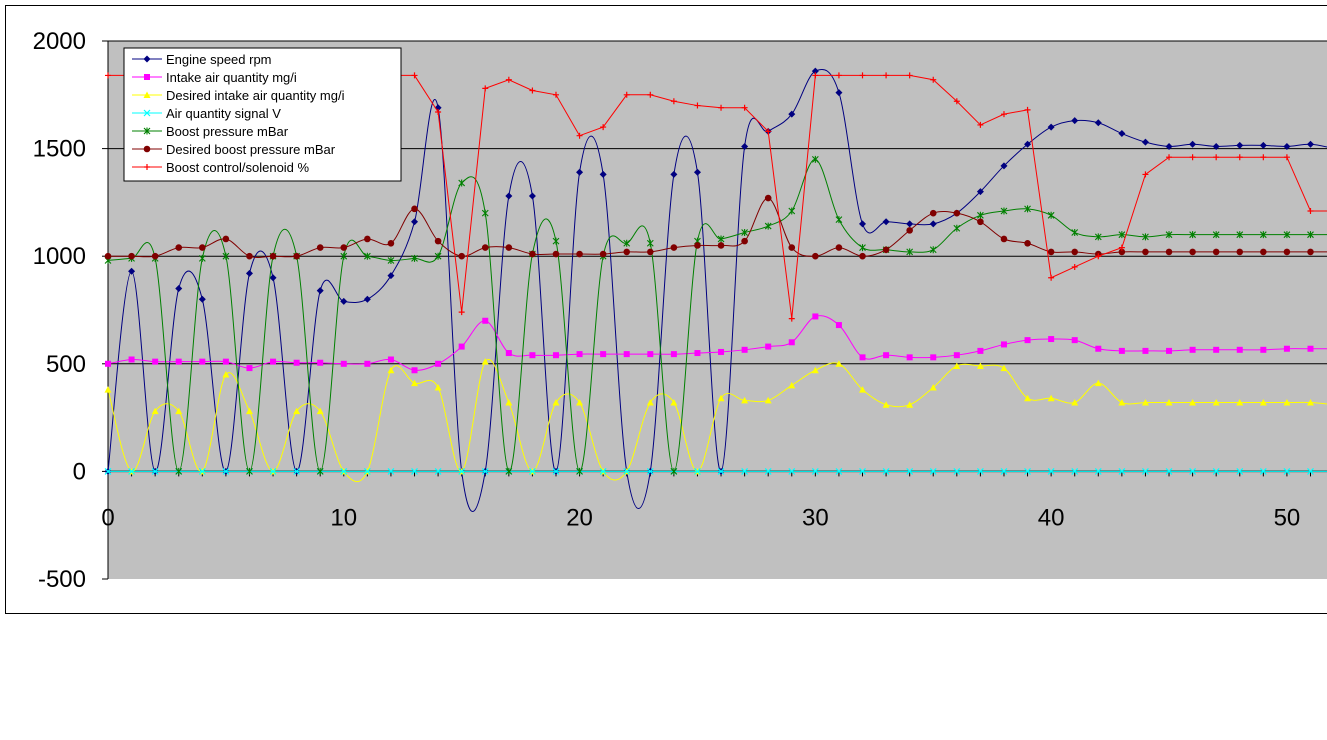 The height and width of the screenshot is (740, 1327). Describe the element at coordinates (62, 579) in the screenshot. I see `y-tick-label: -500` at that location.